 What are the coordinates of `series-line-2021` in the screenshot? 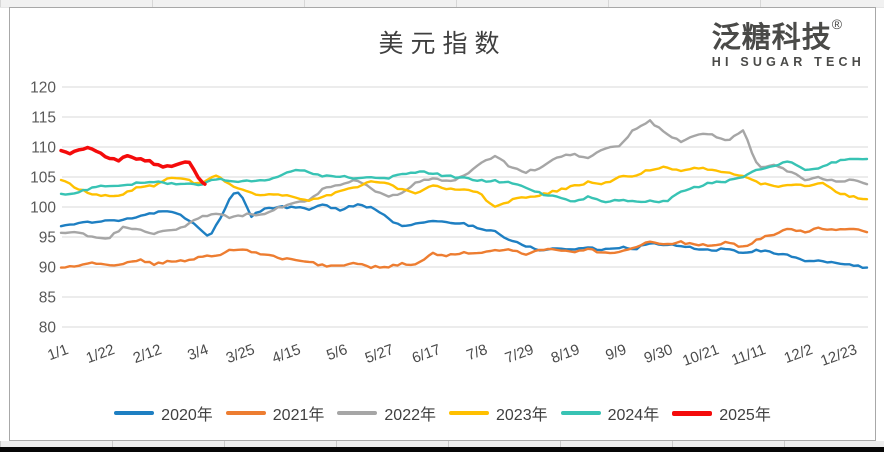 It's located at (464, 248).